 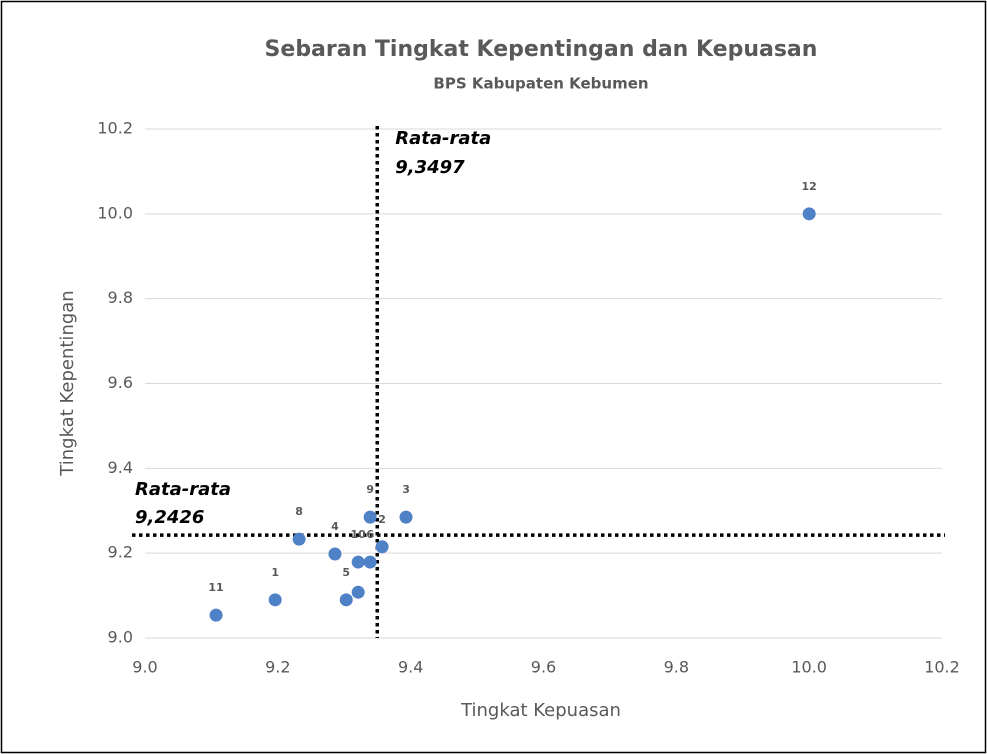 What do you see at coordinates (120, 552) in the screenshot?
I see `y-tick-label: 9.2` at bounding box center [120, 552].